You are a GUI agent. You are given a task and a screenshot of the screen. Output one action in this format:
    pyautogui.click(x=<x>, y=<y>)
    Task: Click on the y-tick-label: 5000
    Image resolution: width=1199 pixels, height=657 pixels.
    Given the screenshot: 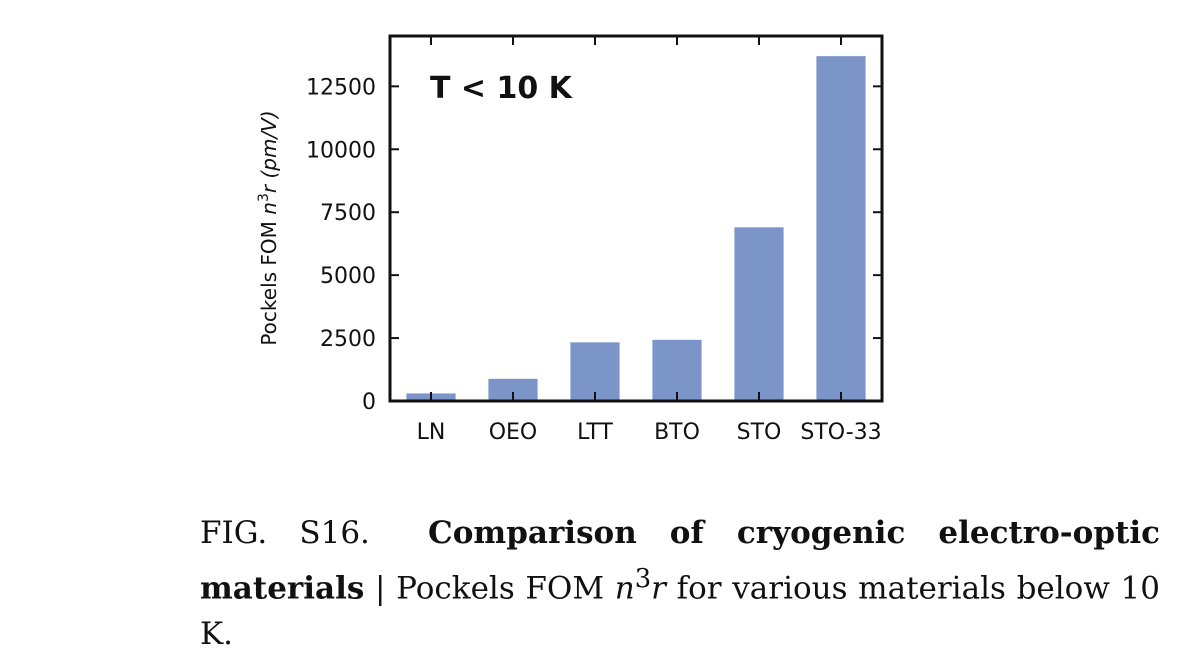 What is the action you would take?
    pyautogui.click(x=348, y=276)
    